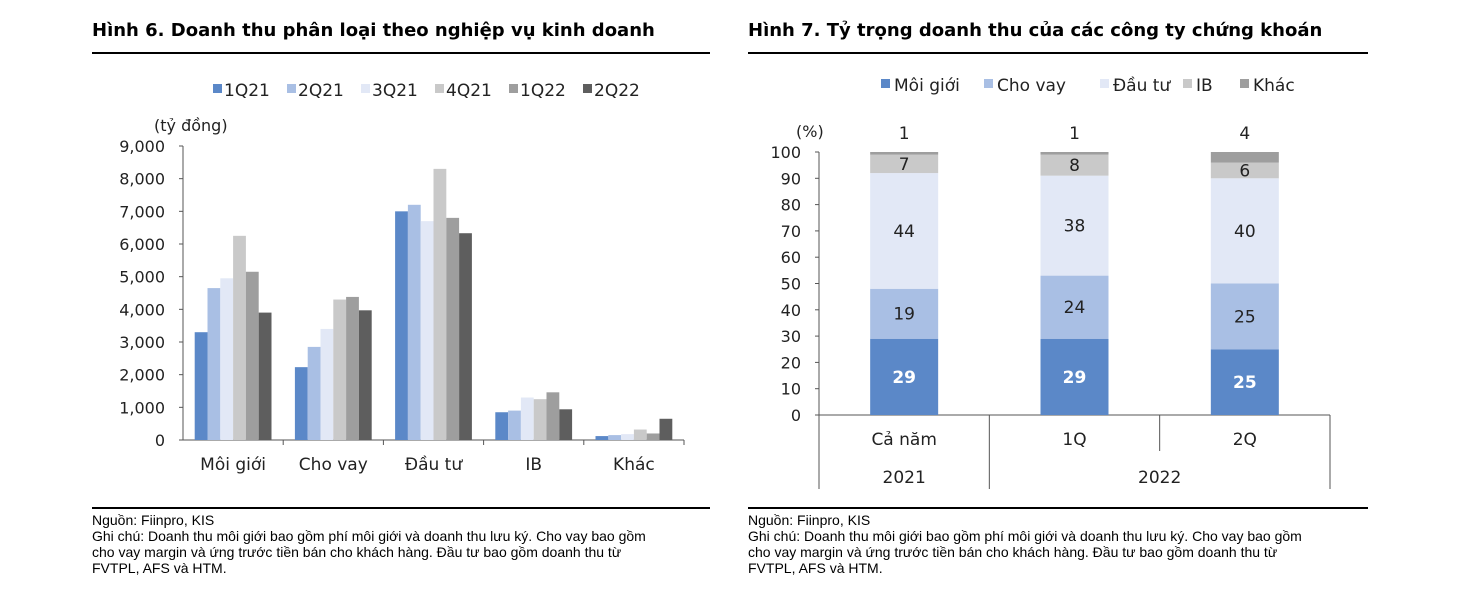  I want to click on y-tick-label: 50, so click(791, 284).